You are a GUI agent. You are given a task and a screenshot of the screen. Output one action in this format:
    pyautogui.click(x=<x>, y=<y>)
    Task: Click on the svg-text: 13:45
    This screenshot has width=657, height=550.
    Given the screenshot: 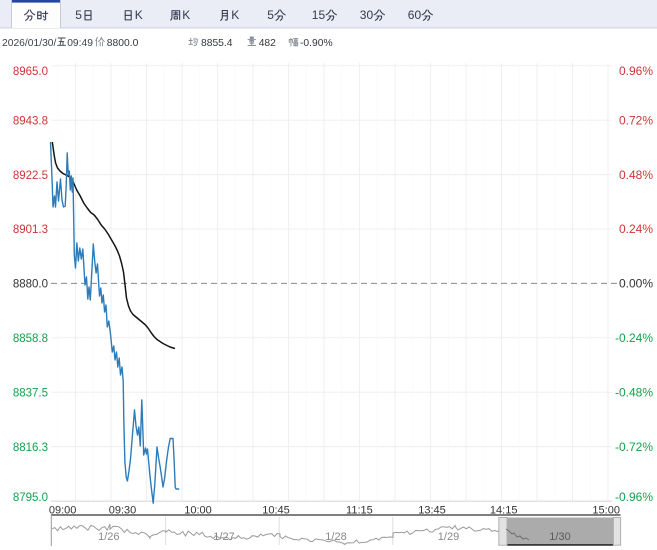 What is the action you would take?
    pyautogui.click(x=432, y=511)
    